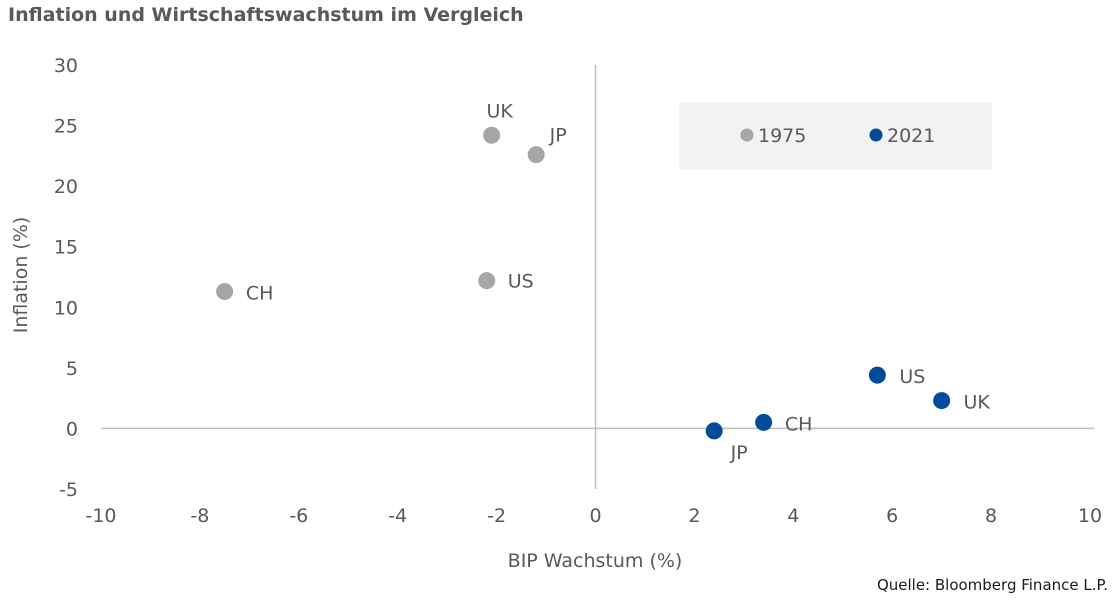 Image resolution: width=1120 pixels, height=604 pixels. What do you see at coordinates (595, 561) in the screenshot?
I see `x-axis-label: BIP Wachstum (%)` at bounding box center [595, 561].